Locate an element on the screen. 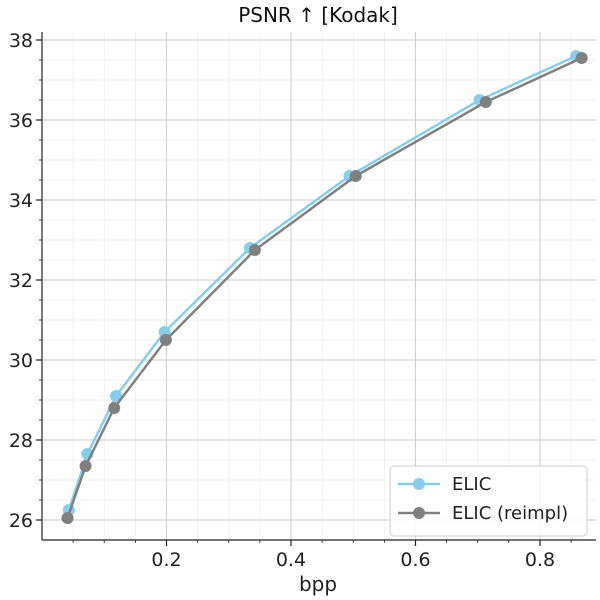 This screenshot has width=600, height=600. y-tick-label: 26 is located at coordinates (21, 521).